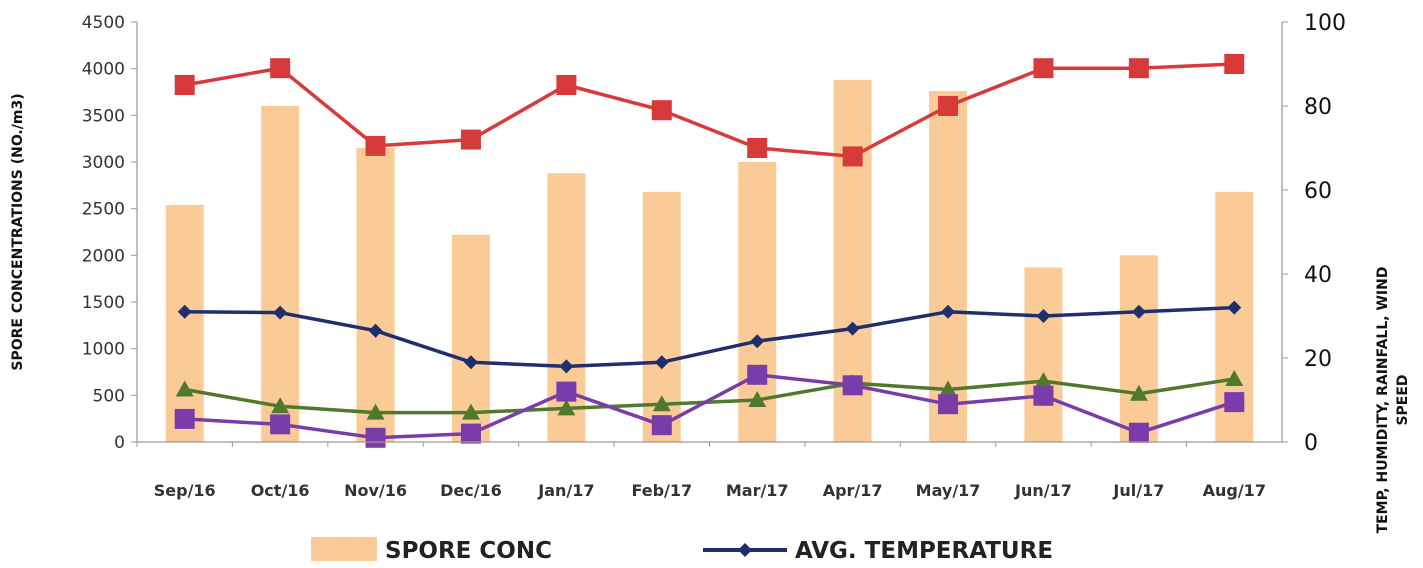 The image size is (1423, 568). Describe the element at coordinates (1318, 359) in the screenshot. I see `right-tick-label-1: 20` at that location.